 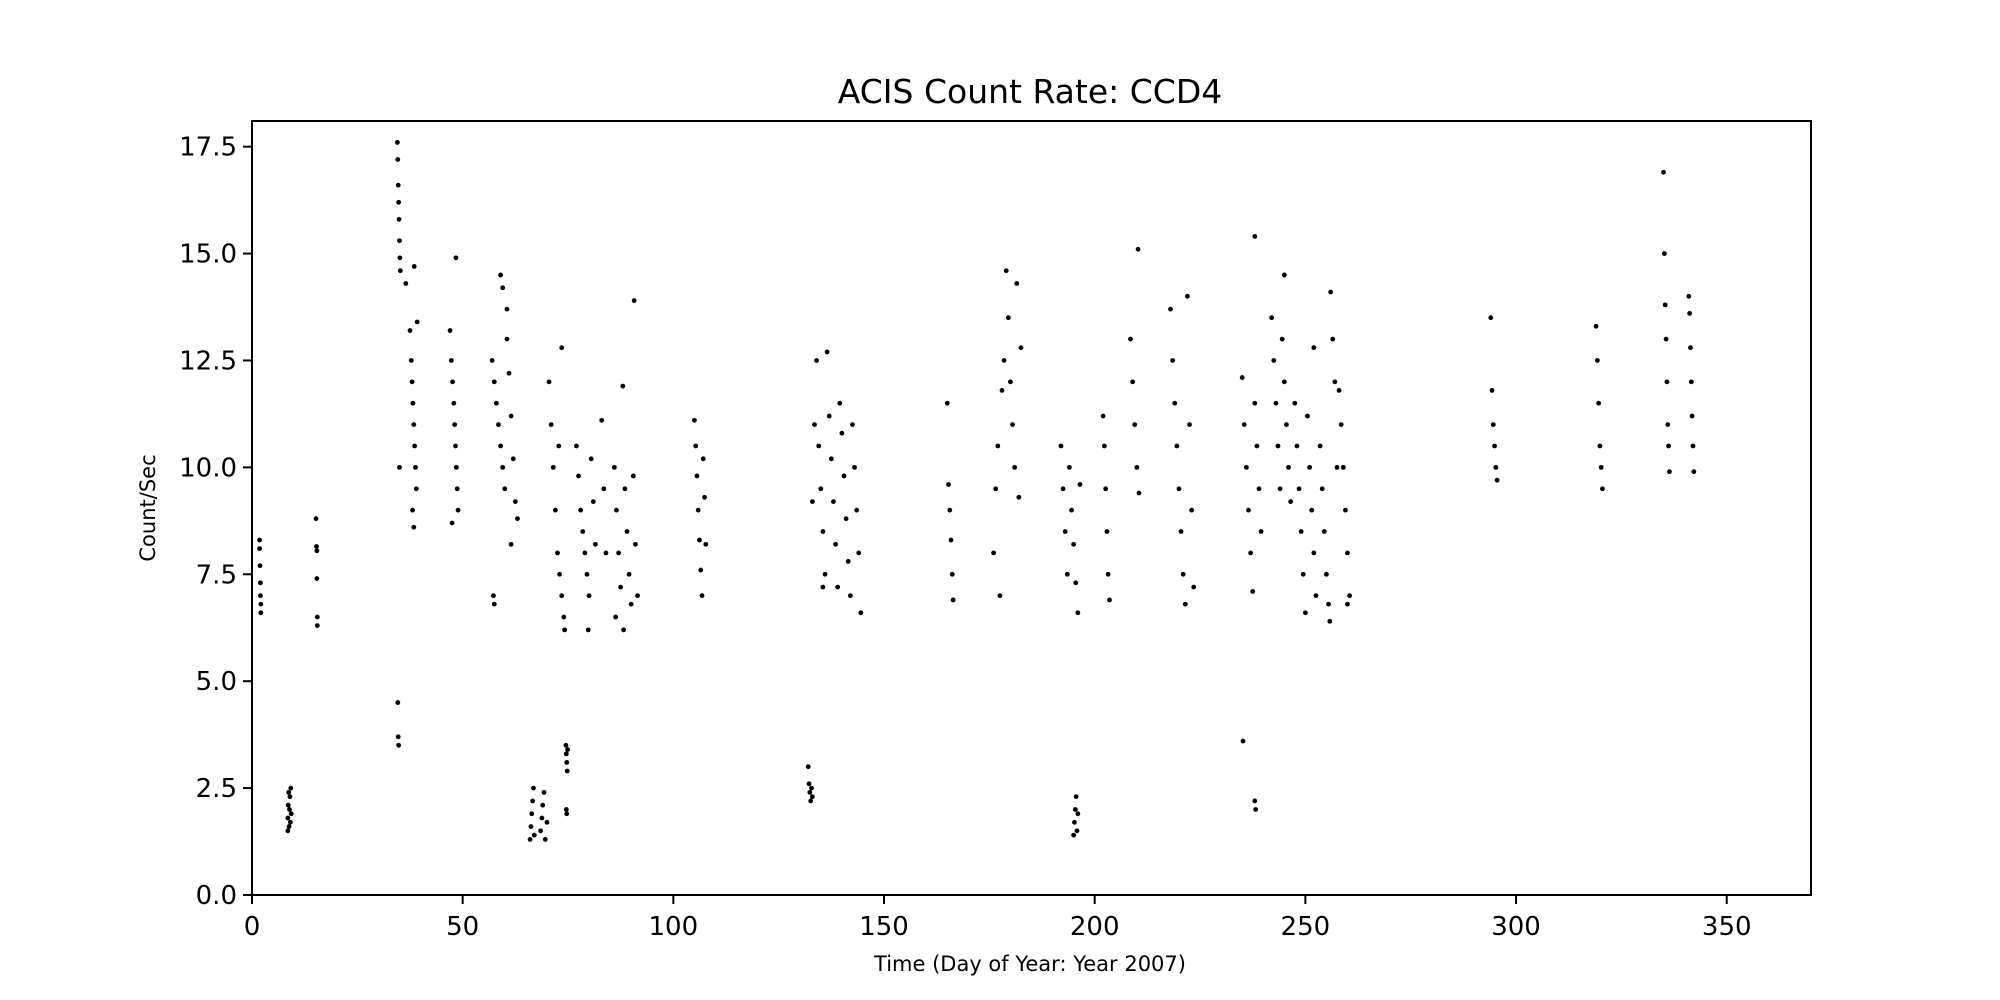 What do you see at coordinates (215, 522) in the screenshot?
I see `y-axis-ticks: 0.0 2.5 5.0 7.5 10.0 12.5 15.0 17.5` at bounding box center [215, 522].